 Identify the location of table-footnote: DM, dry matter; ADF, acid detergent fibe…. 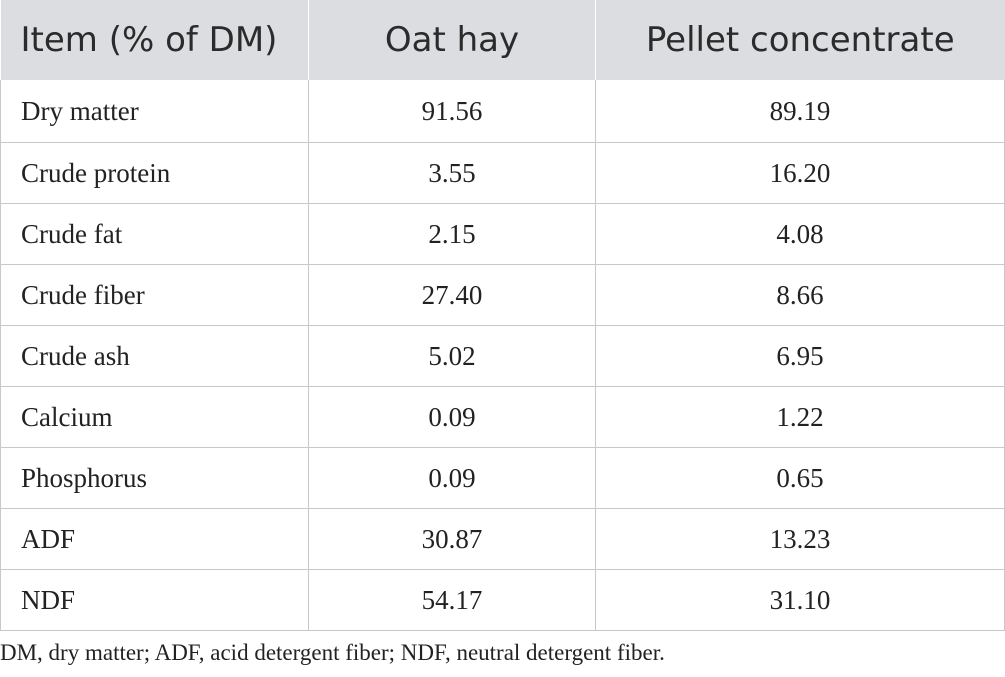
(332, 652).